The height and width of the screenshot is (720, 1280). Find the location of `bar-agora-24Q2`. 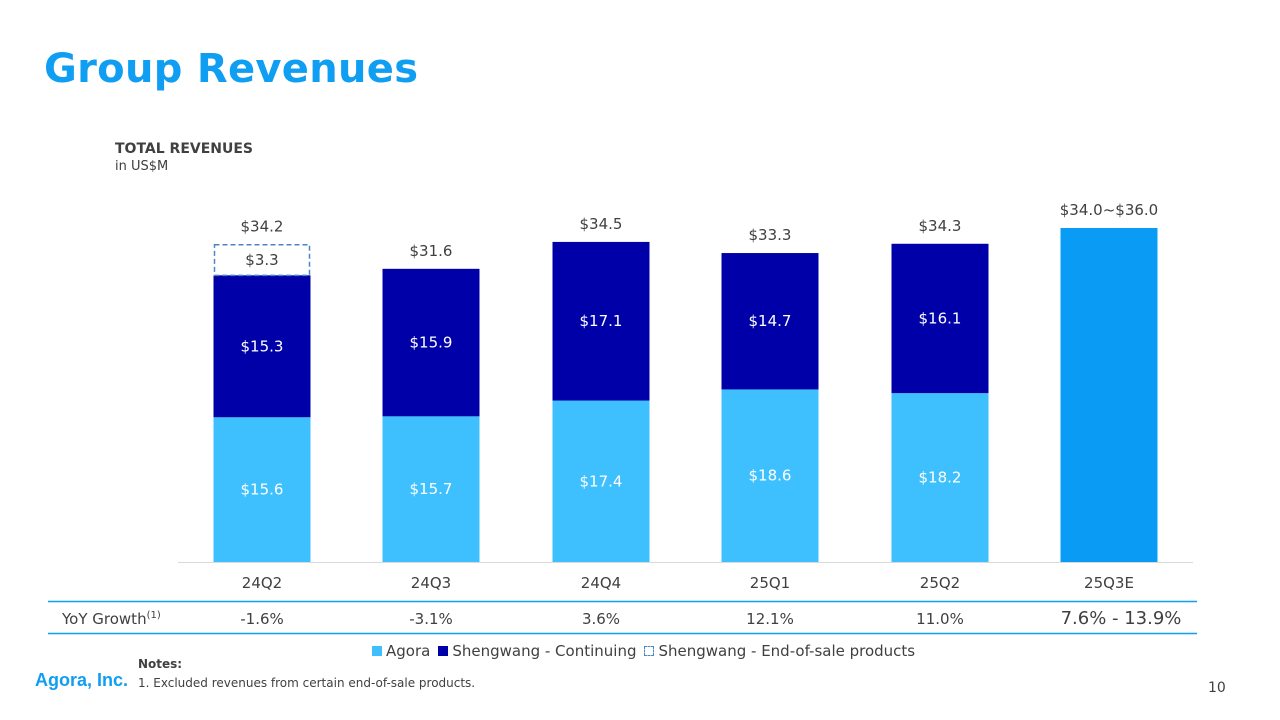

bar-agora-24Q2 is located at coordinates (262, 489).